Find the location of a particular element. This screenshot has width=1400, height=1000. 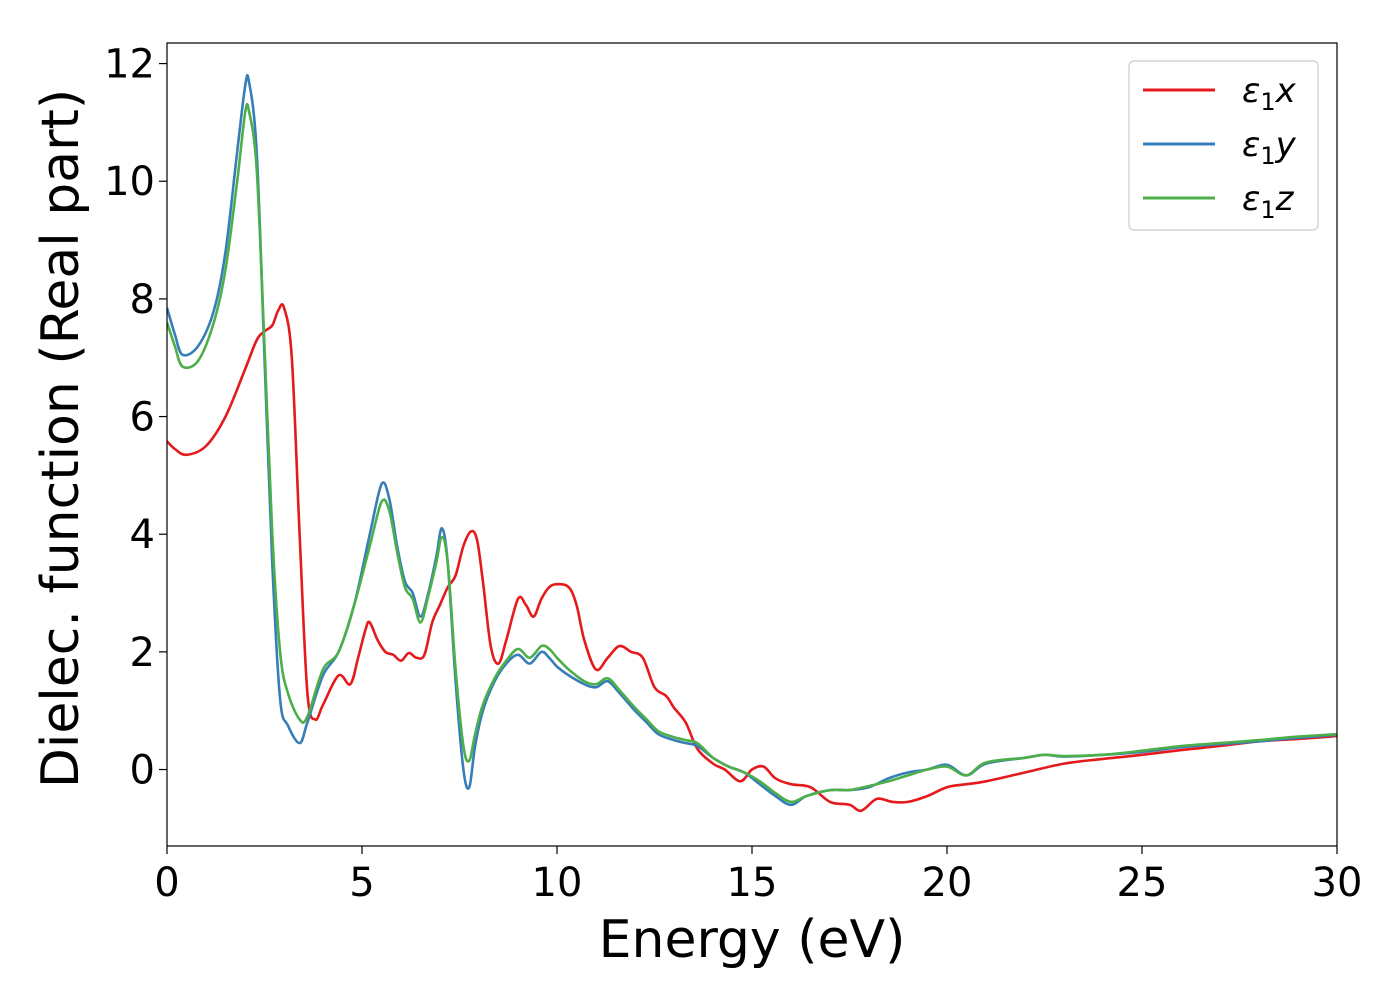

y-tick-label: 12 is located at coordinates (129, 65).